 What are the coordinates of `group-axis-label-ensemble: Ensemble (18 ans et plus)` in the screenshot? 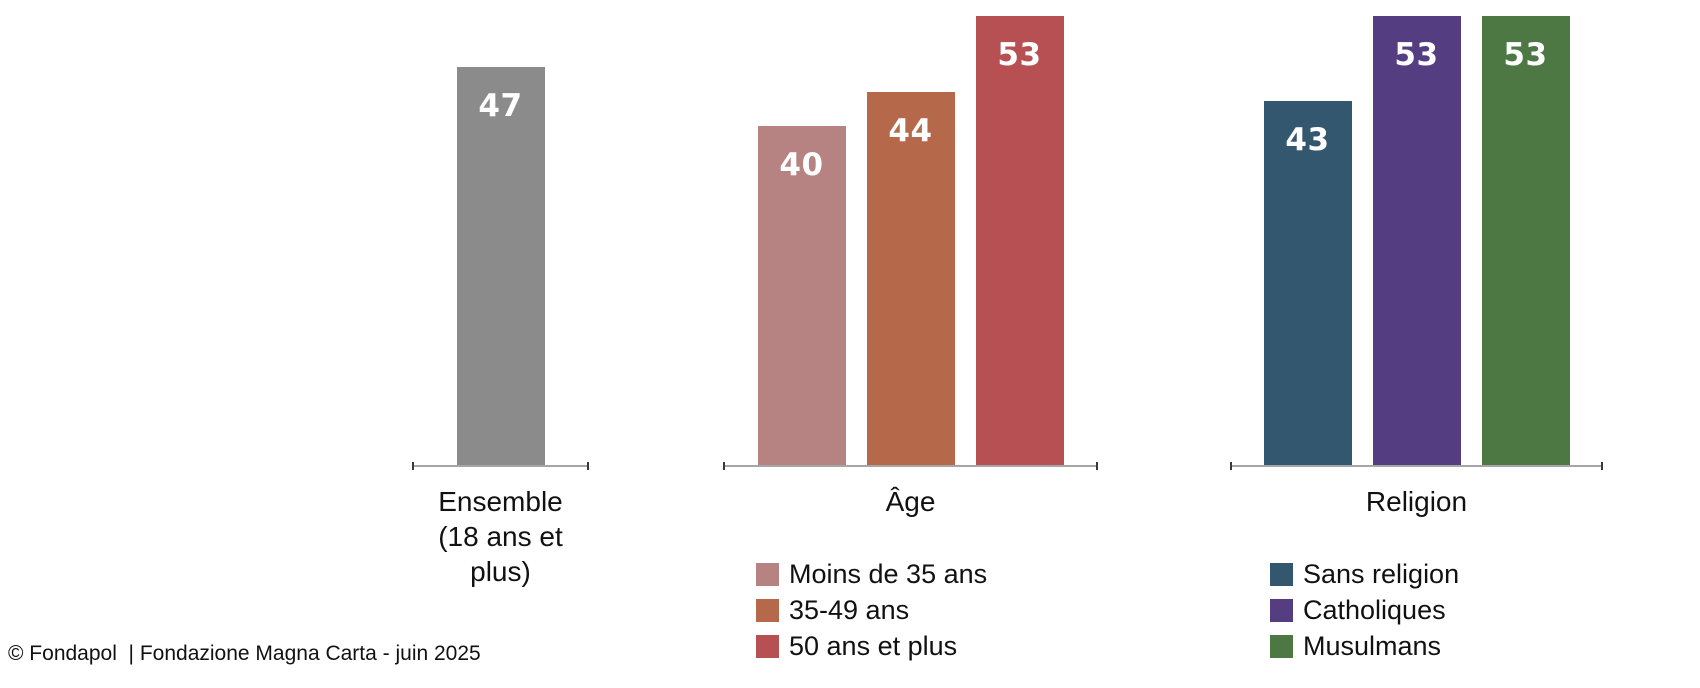 It's located at (500, 536).